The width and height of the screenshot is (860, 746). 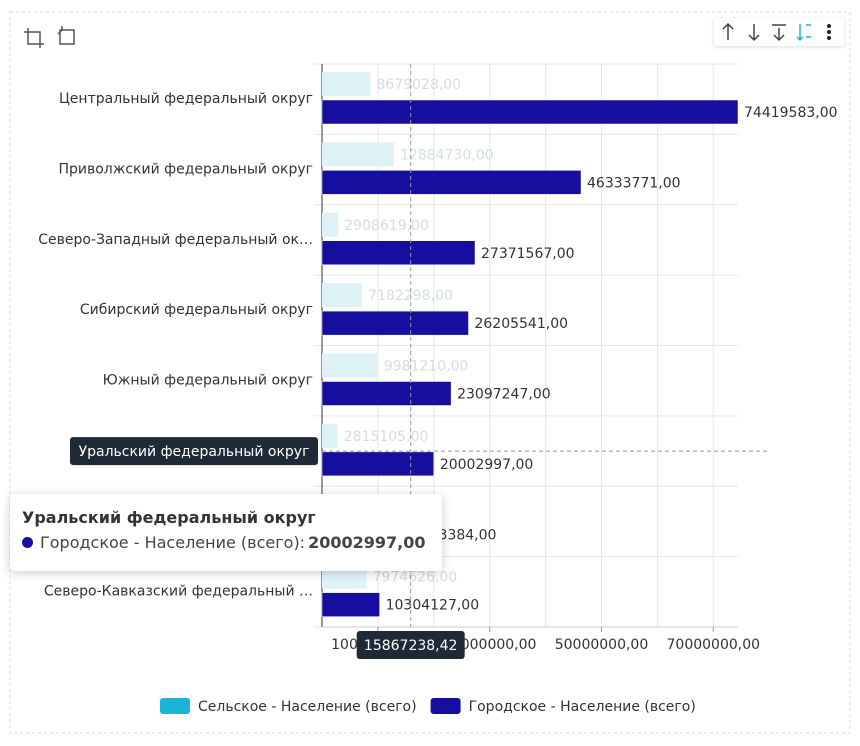 What do you see at coordinates (307, 707) in the screenshot?
I see `legend-label: Сельское - Население (всего)` at bounding box center [307, 707].